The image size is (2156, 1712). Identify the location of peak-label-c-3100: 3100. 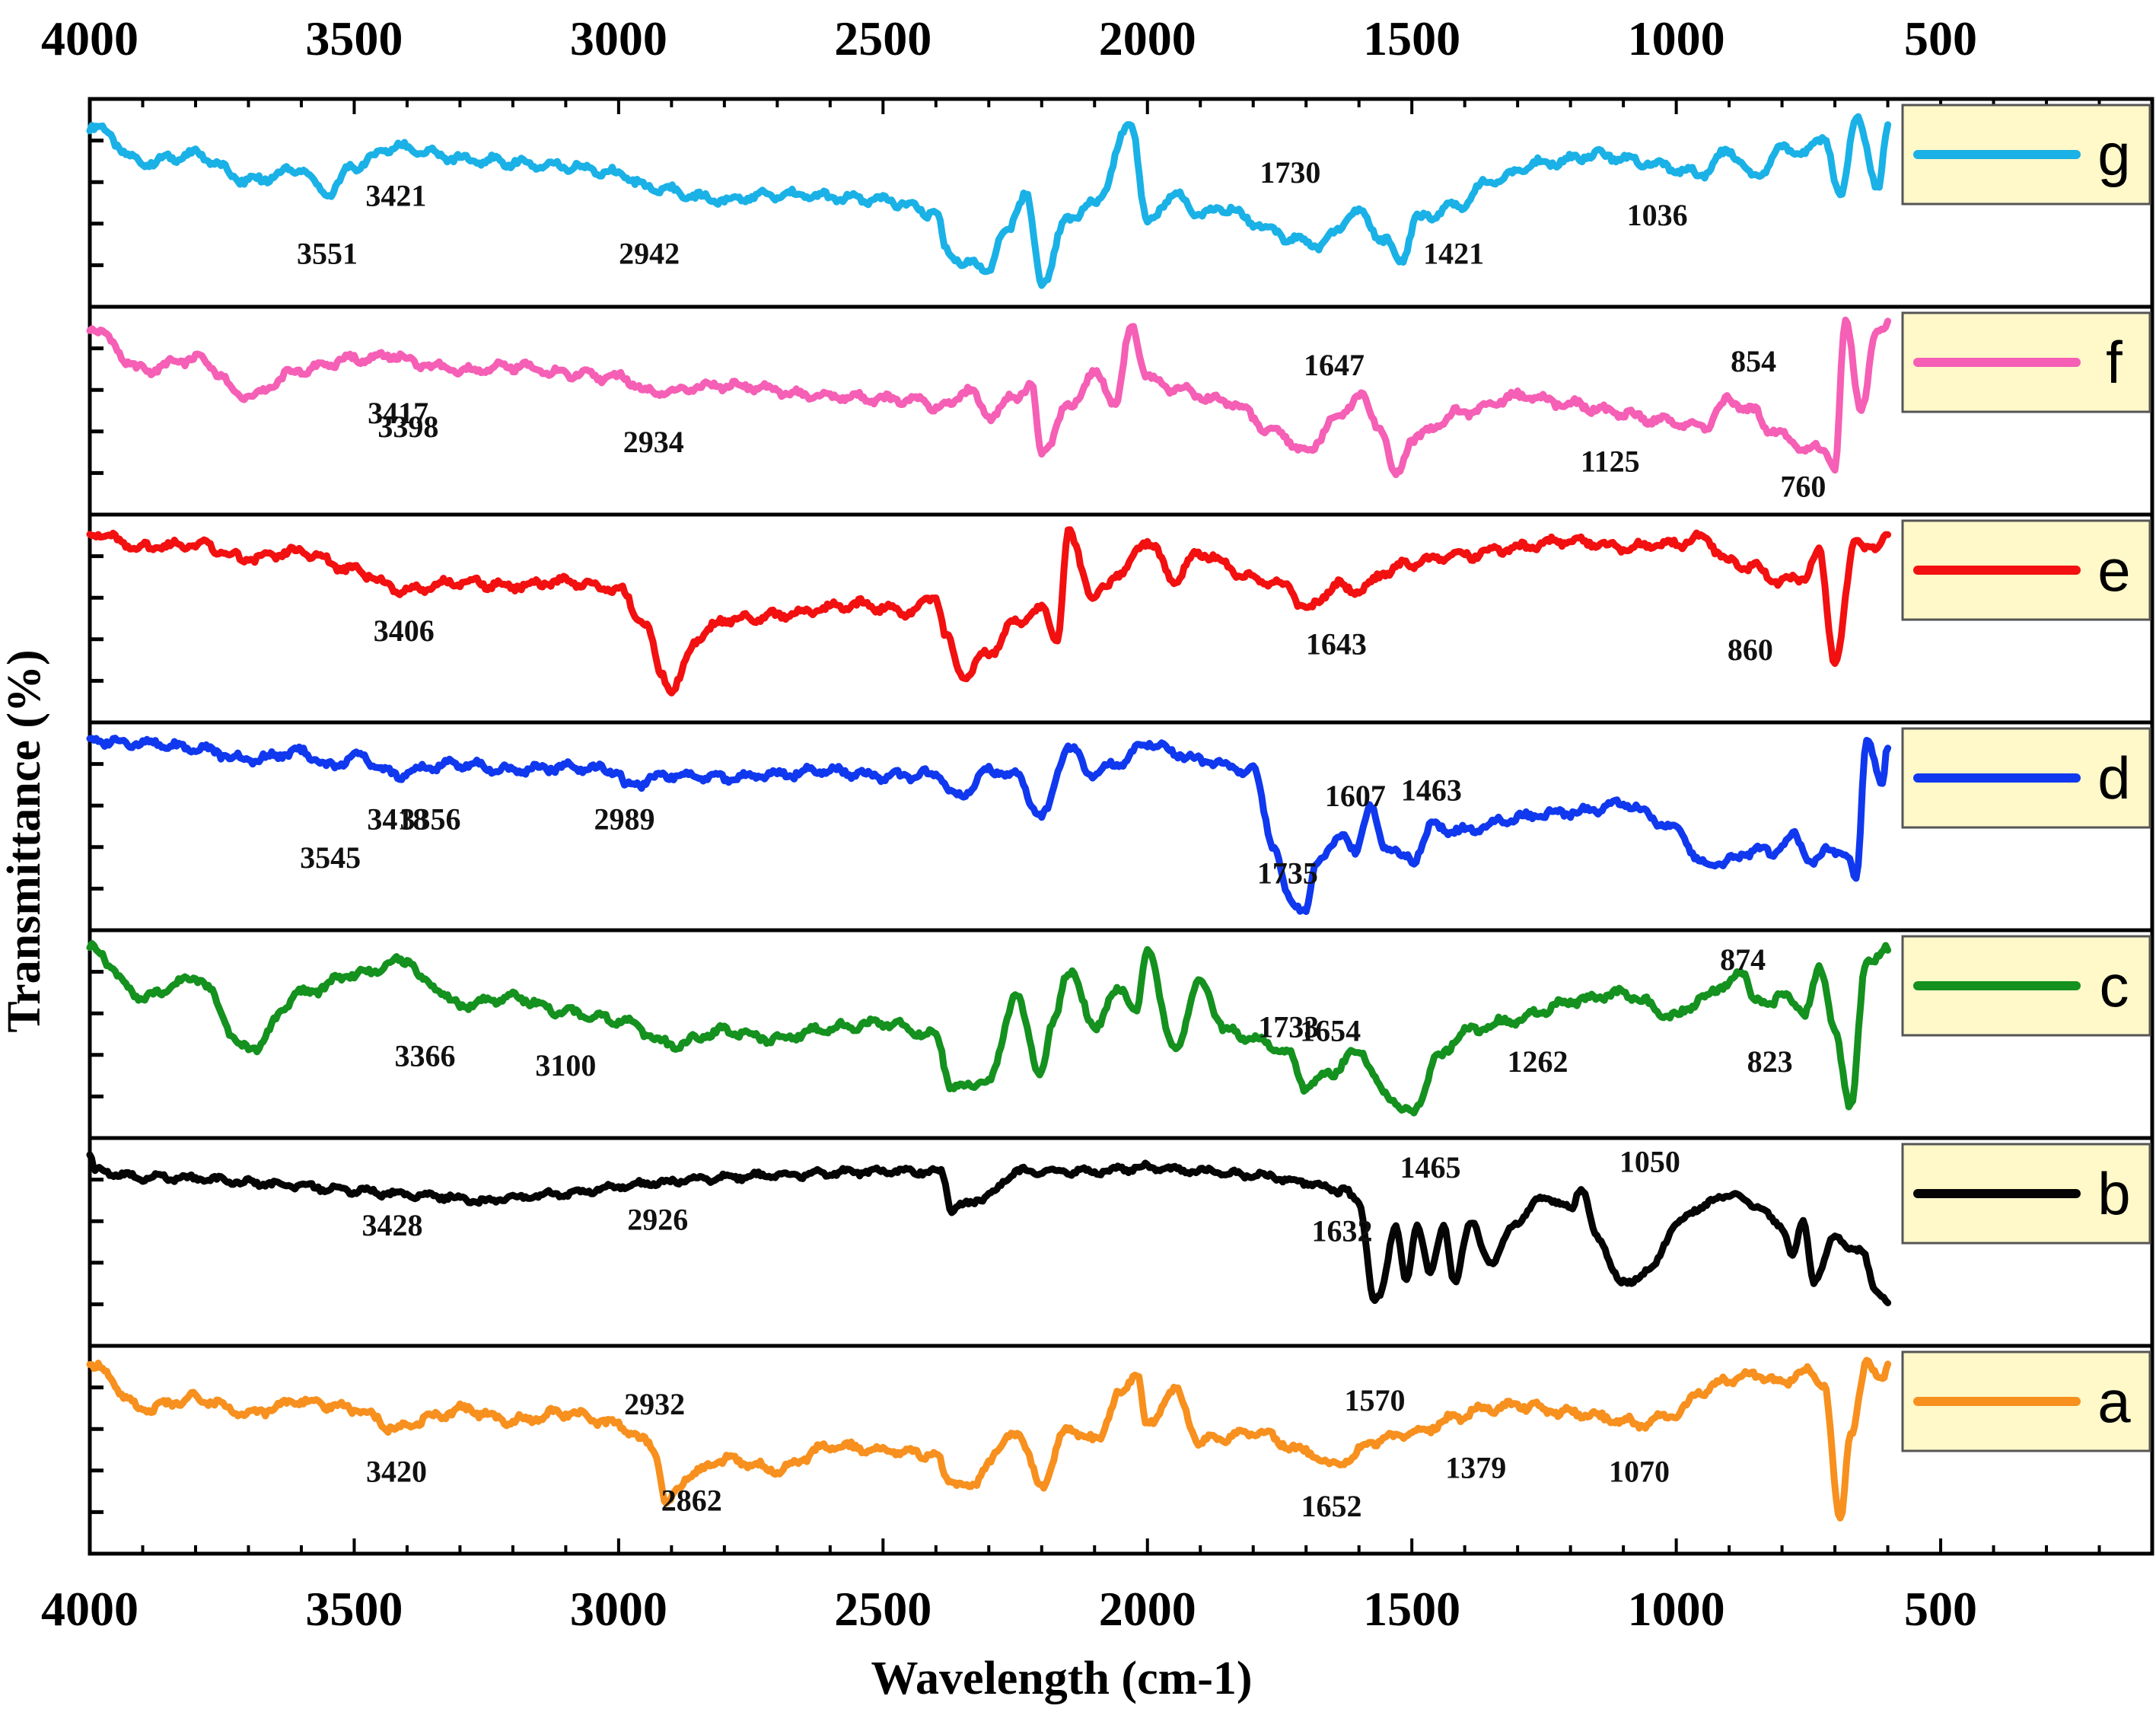
(566, 1065).